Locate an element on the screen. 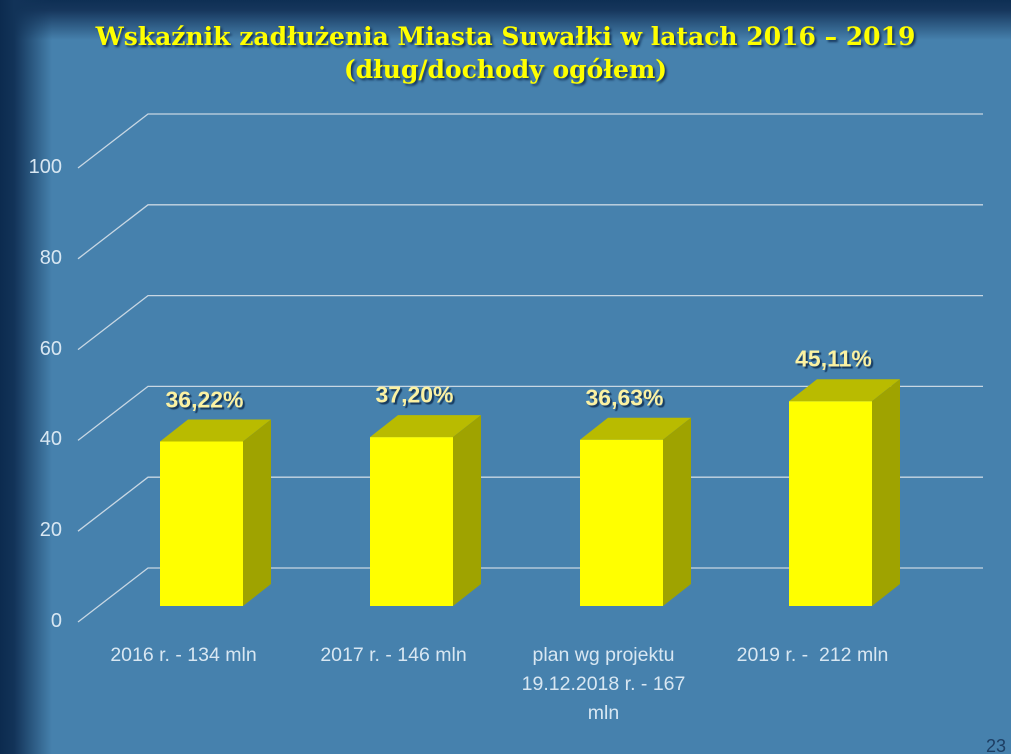 This screenshot has height=754, width=1011. category-label: 2019 r. - 212 mln is located at coordinates (812, 655).